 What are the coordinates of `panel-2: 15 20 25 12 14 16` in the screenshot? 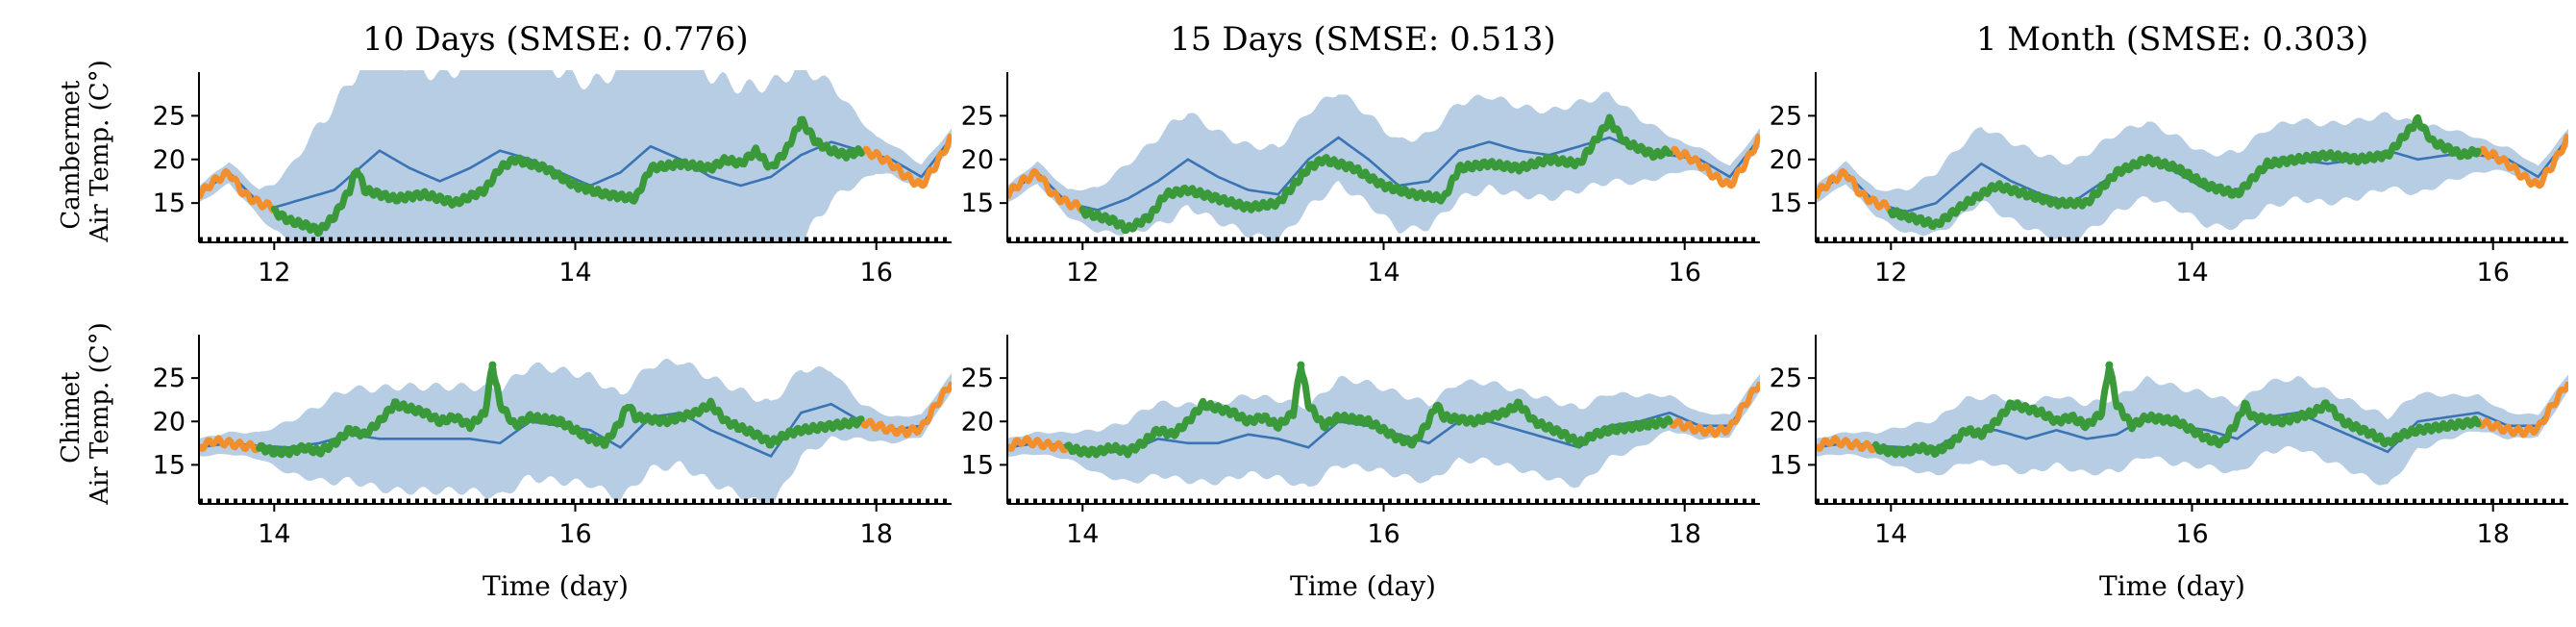 It's located at (1361, 180).